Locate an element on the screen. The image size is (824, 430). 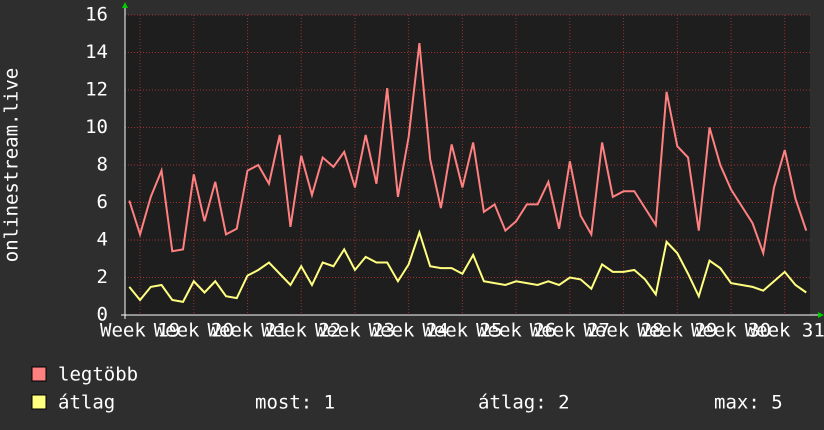
x-tick-label: Week 21 is located at coordinates (247, 331).